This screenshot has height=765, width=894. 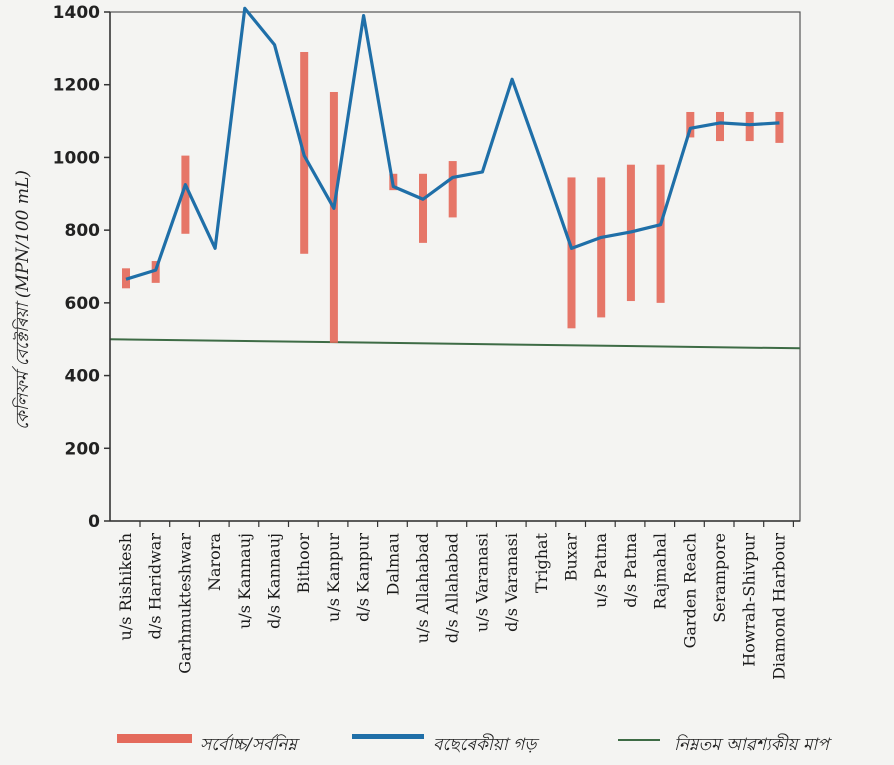 I want to click on x-tick-label: Narora, so click(x=214, y=562).